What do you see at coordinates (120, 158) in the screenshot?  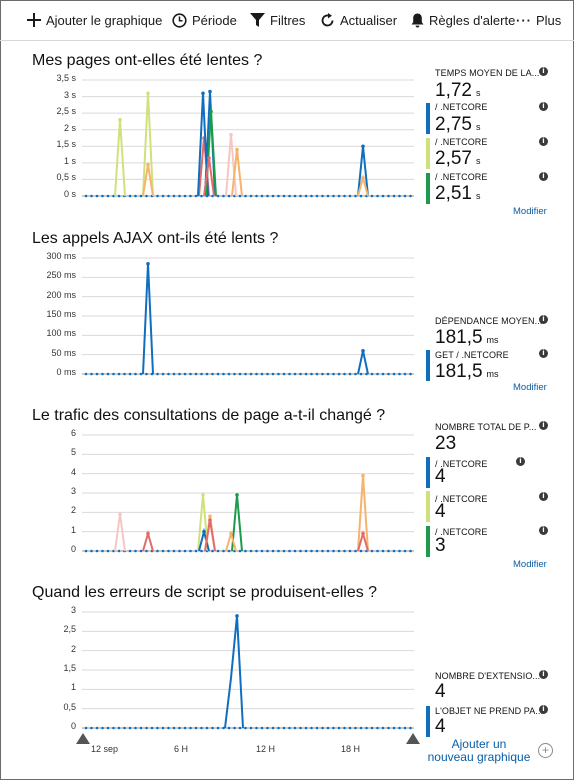 I see `series-spike` at bounding box center [120, 158].